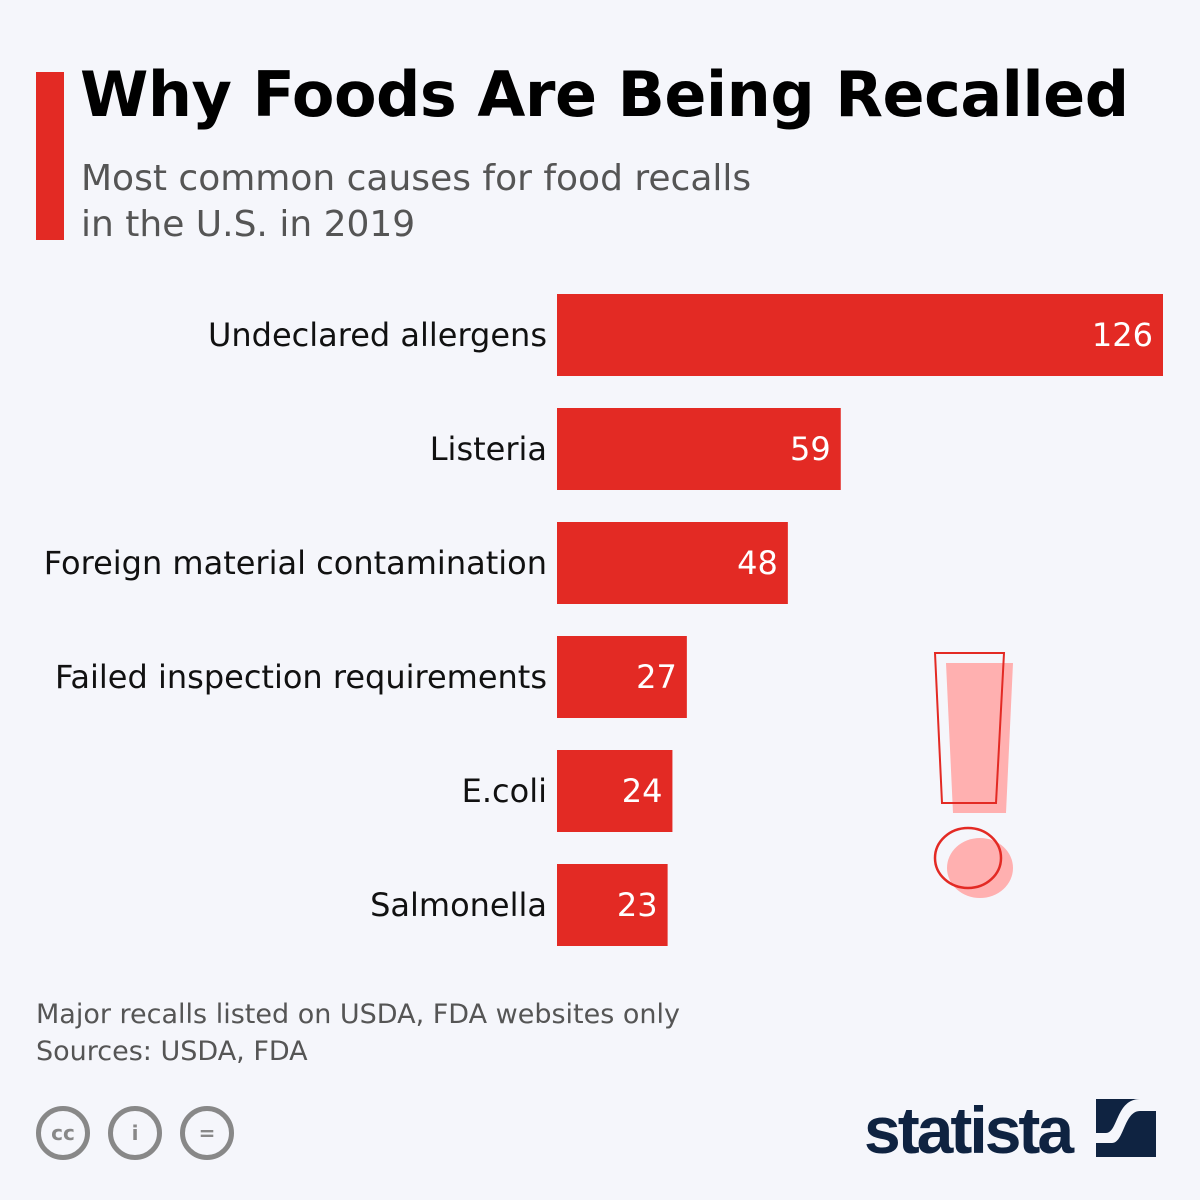  What do you see at coordinates (295, 563) in the screenshot?
I see `category-label: Foreign material contamination` at bounding box center [295, 563].